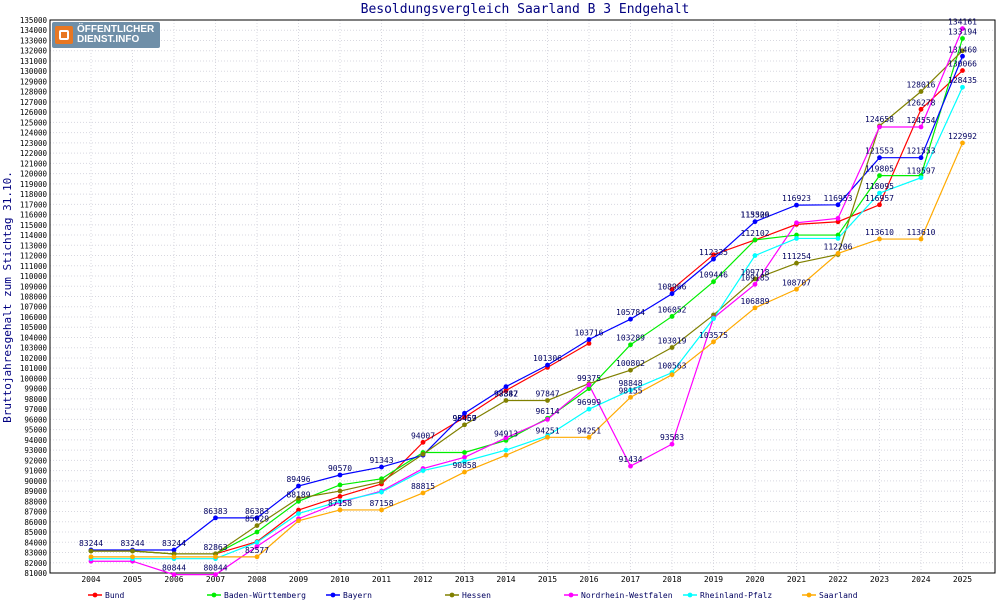 Image resolution: width=1000 pixels, height=600 pixels. What do you see at coordinates (796, 282) in the screenshot?
I see `data-label: 108707` at bounding box center [796, 282].